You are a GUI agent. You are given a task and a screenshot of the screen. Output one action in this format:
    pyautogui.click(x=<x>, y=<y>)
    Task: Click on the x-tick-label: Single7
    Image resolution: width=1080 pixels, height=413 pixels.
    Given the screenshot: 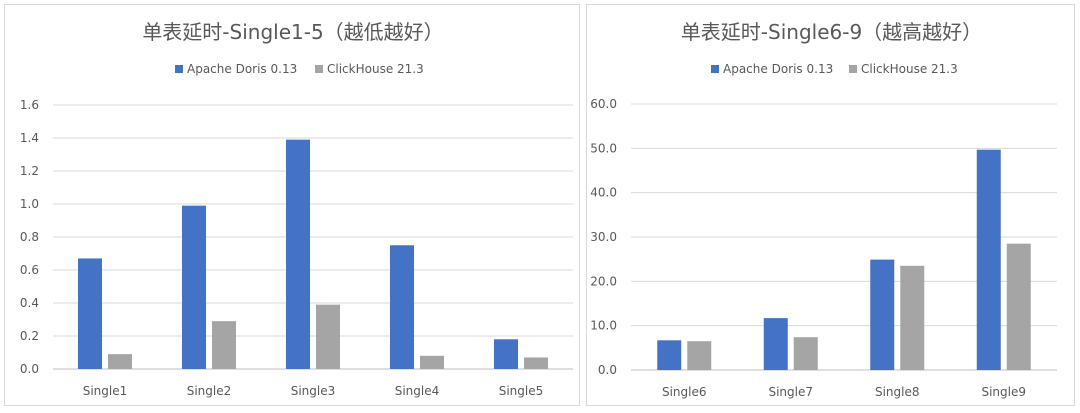 What is the action you would take?
    pyautogui.click(x=790, y=392)
    